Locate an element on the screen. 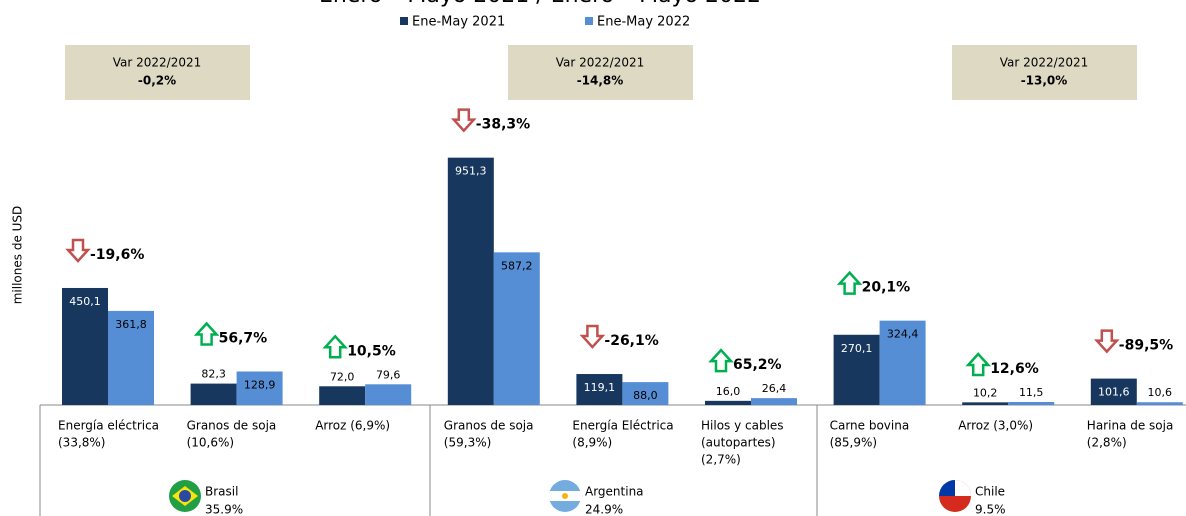 Image resolution: width=1186 pixels, height=516 pixels. y-axis-label: millones de USD is located at coordinates (18, 255).